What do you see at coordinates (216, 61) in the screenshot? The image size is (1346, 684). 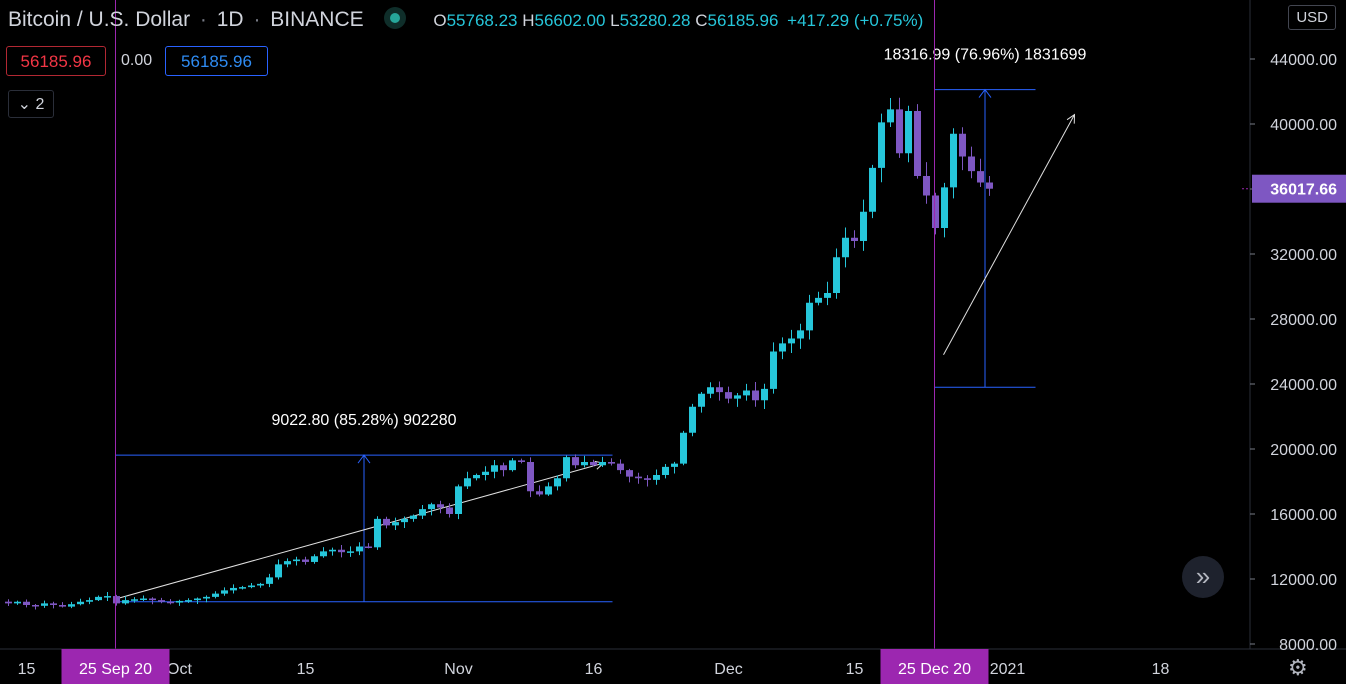 I see `buy-button: 56185.96` at bounding box center [216, 61].